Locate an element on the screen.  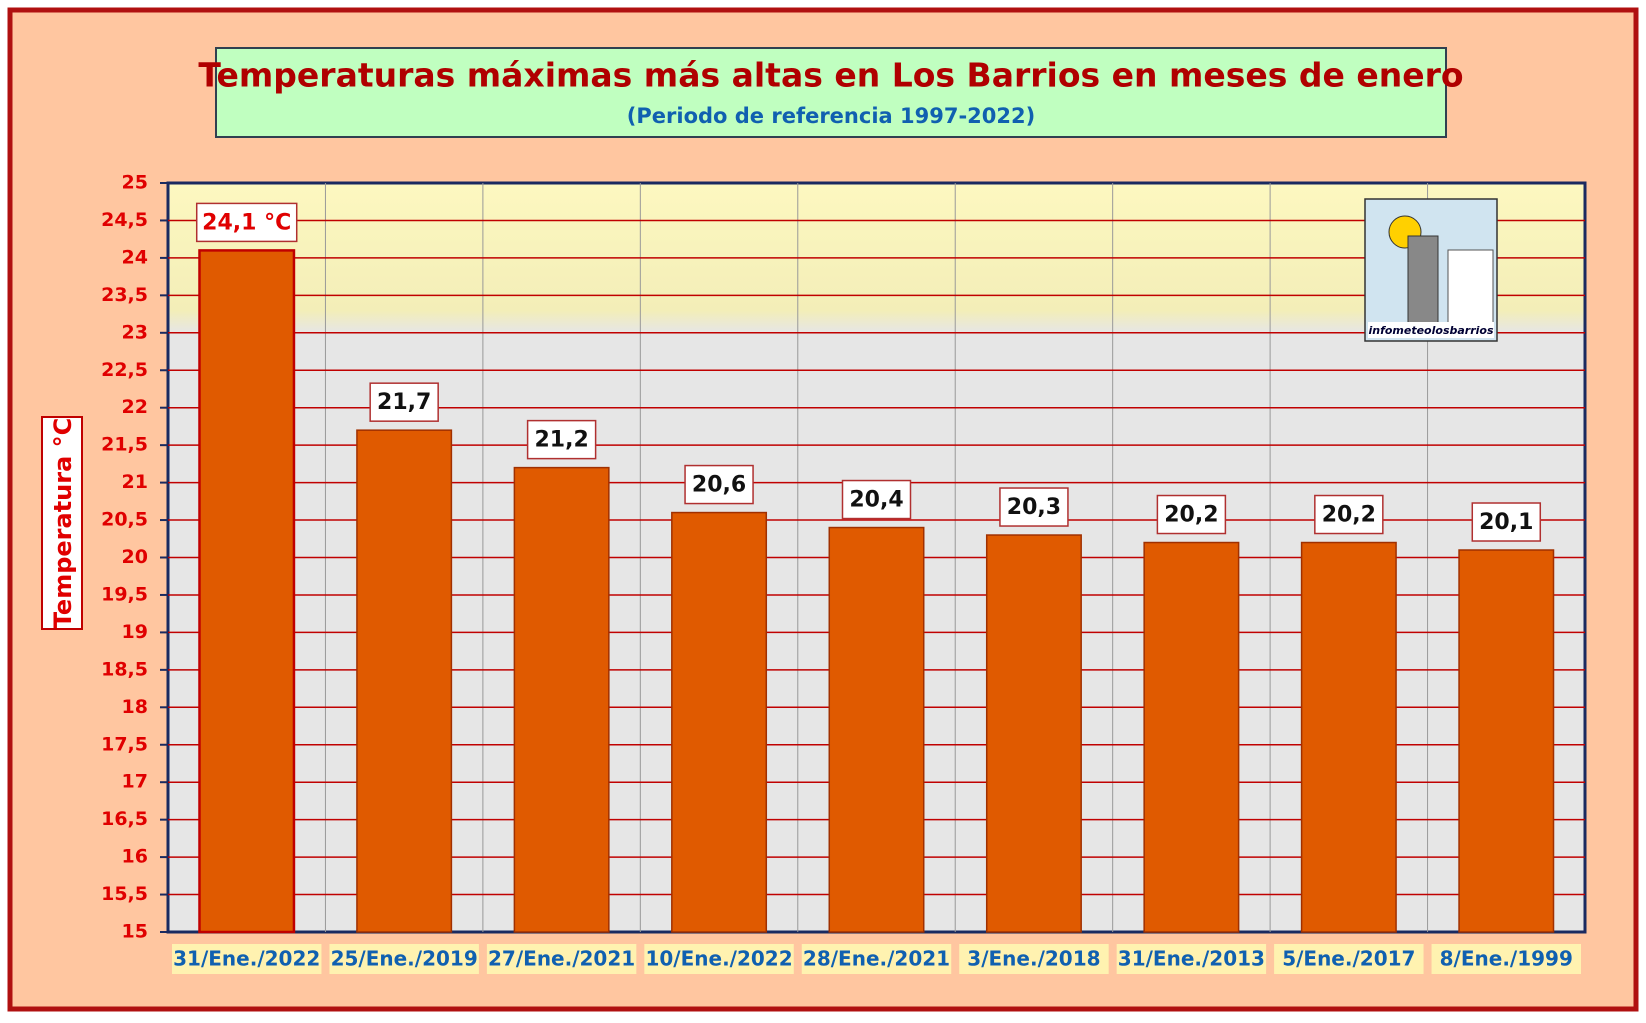
y-tick-label: 25 is located at coordinates (135, 183).